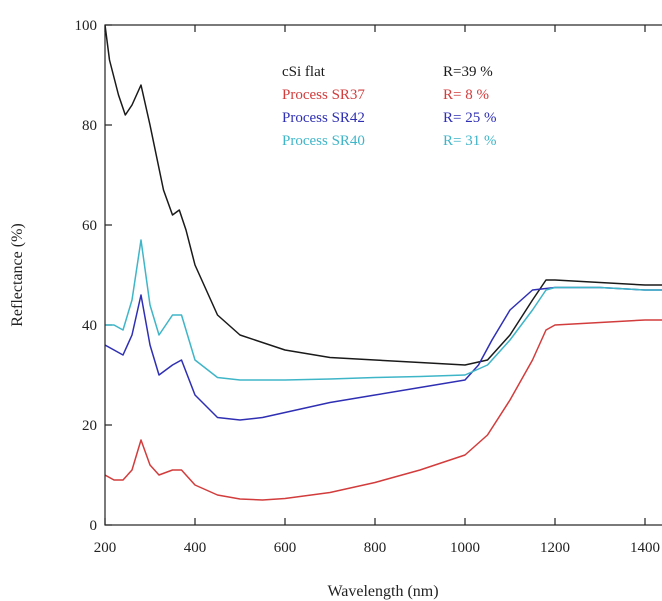 The width and height of the screenshot is (662, 601). What do you see at coordinates (195, 548) in the screenshot?
I see `x-tick-label: 400` at bounding box center [195, 548].